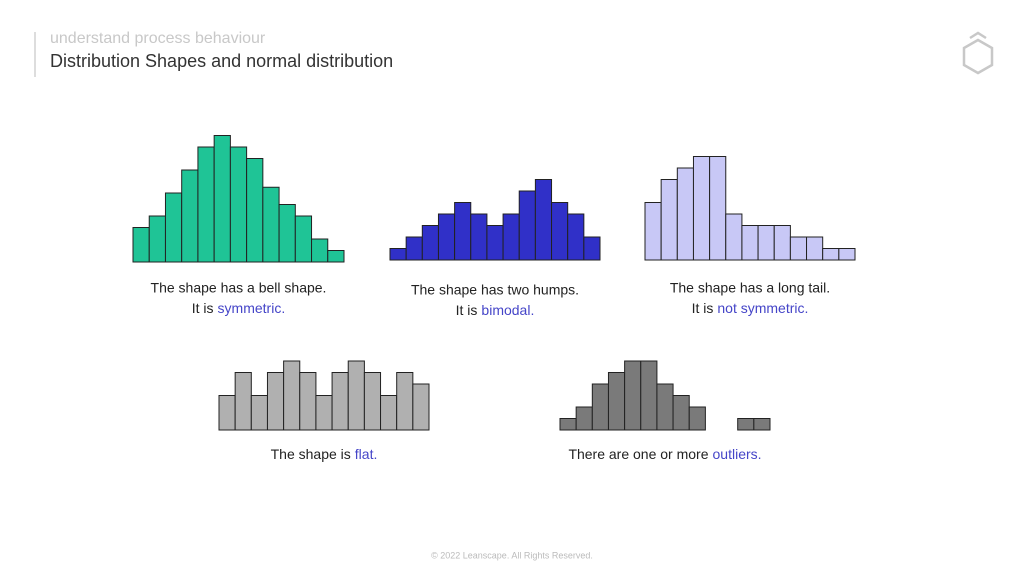  I want to click on caption-emphasis: not symmetric., so click(762, 308).